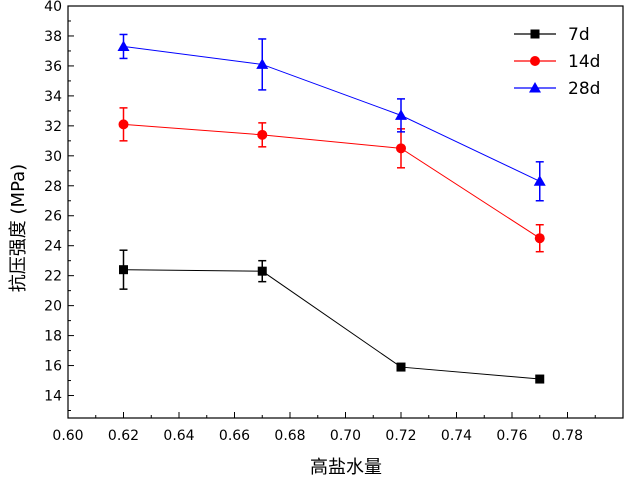 The height and width of the screenshot is (482, 634). What do you see at coordinates (346, 467) in the screenshot?
I see `x-axis-title: 高盐水量` at bounding box center [346, 467].